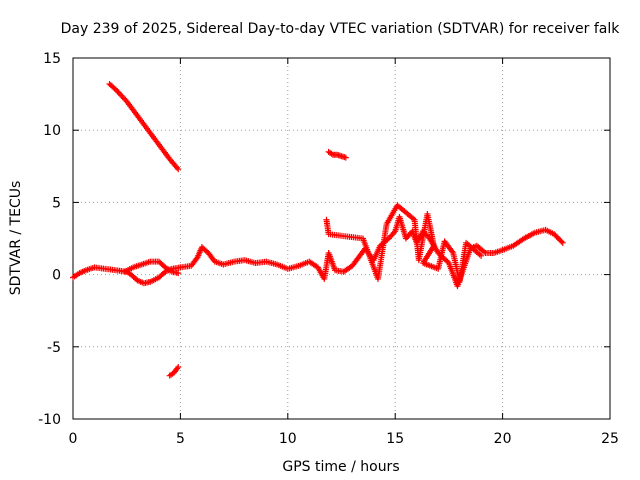 The height and width of the screenshot is (480, 640). Describe the element at coordinates (56, 203) in the screenshot. I see `y-tick-label: 5` at that location.